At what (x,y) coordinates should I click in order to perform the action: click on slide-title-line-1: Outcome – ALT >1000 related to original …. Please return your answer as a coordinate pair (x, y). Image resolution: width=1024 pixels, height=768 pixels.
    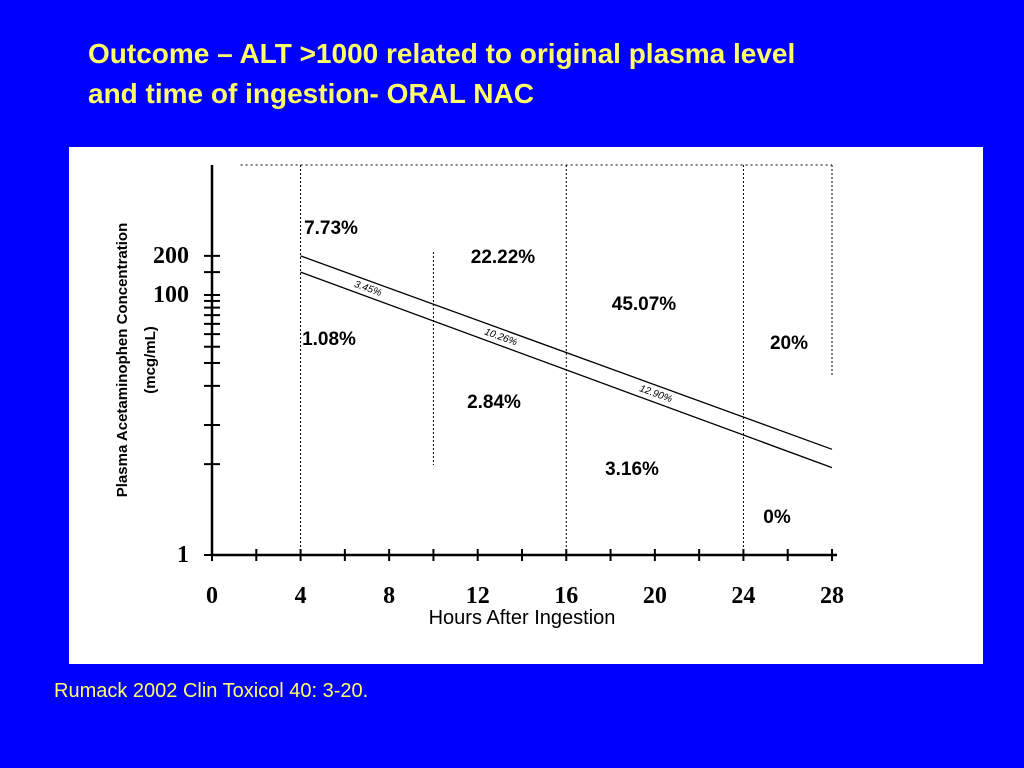
    Looking at the image, I should click on (442, 53).